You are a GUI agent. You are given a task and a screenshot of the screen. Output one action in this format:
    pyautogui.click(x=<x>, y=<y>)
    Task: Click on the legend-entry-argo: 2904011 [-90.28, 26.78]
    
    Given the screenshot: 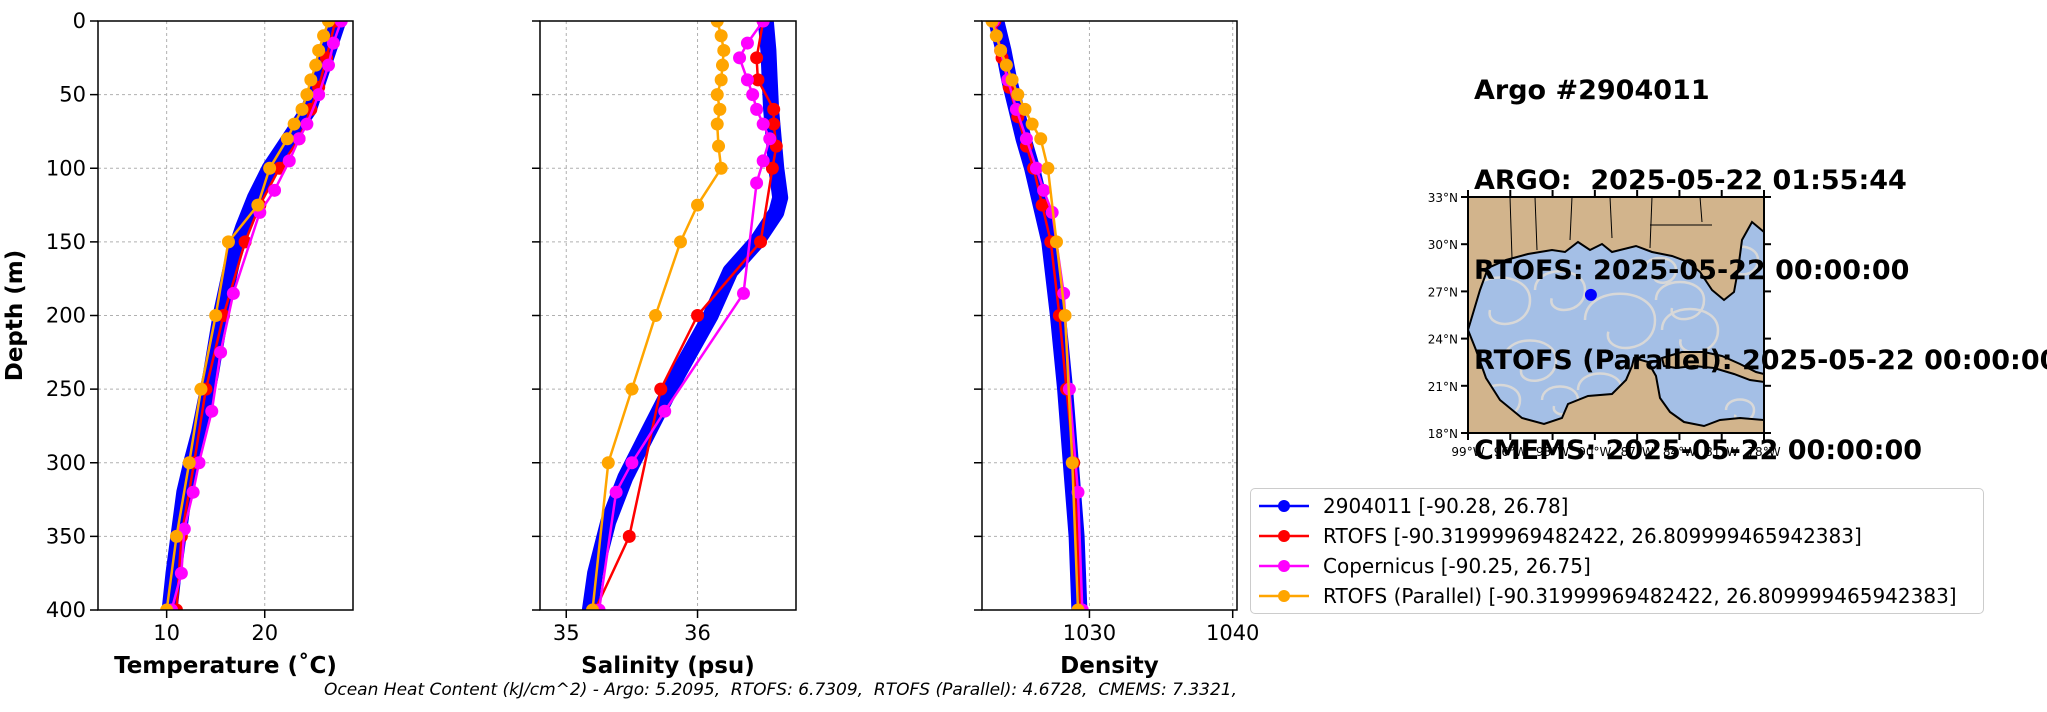 What is the action you would take?
    pyautogui.click(x=1409, y=506)
    